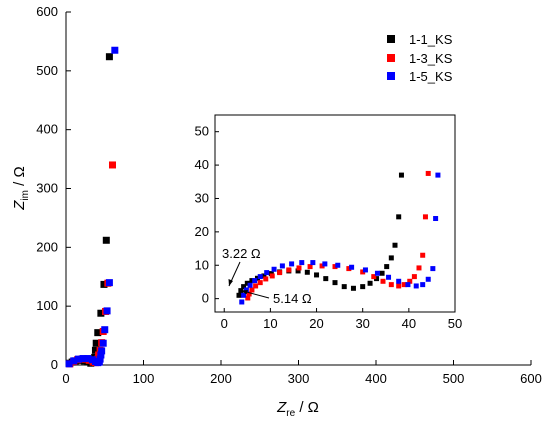  What do you see at coordinates (455, 323) in the screenshot?
I see `inset-x-tick-label: 50` at bounding box center [455, 323].